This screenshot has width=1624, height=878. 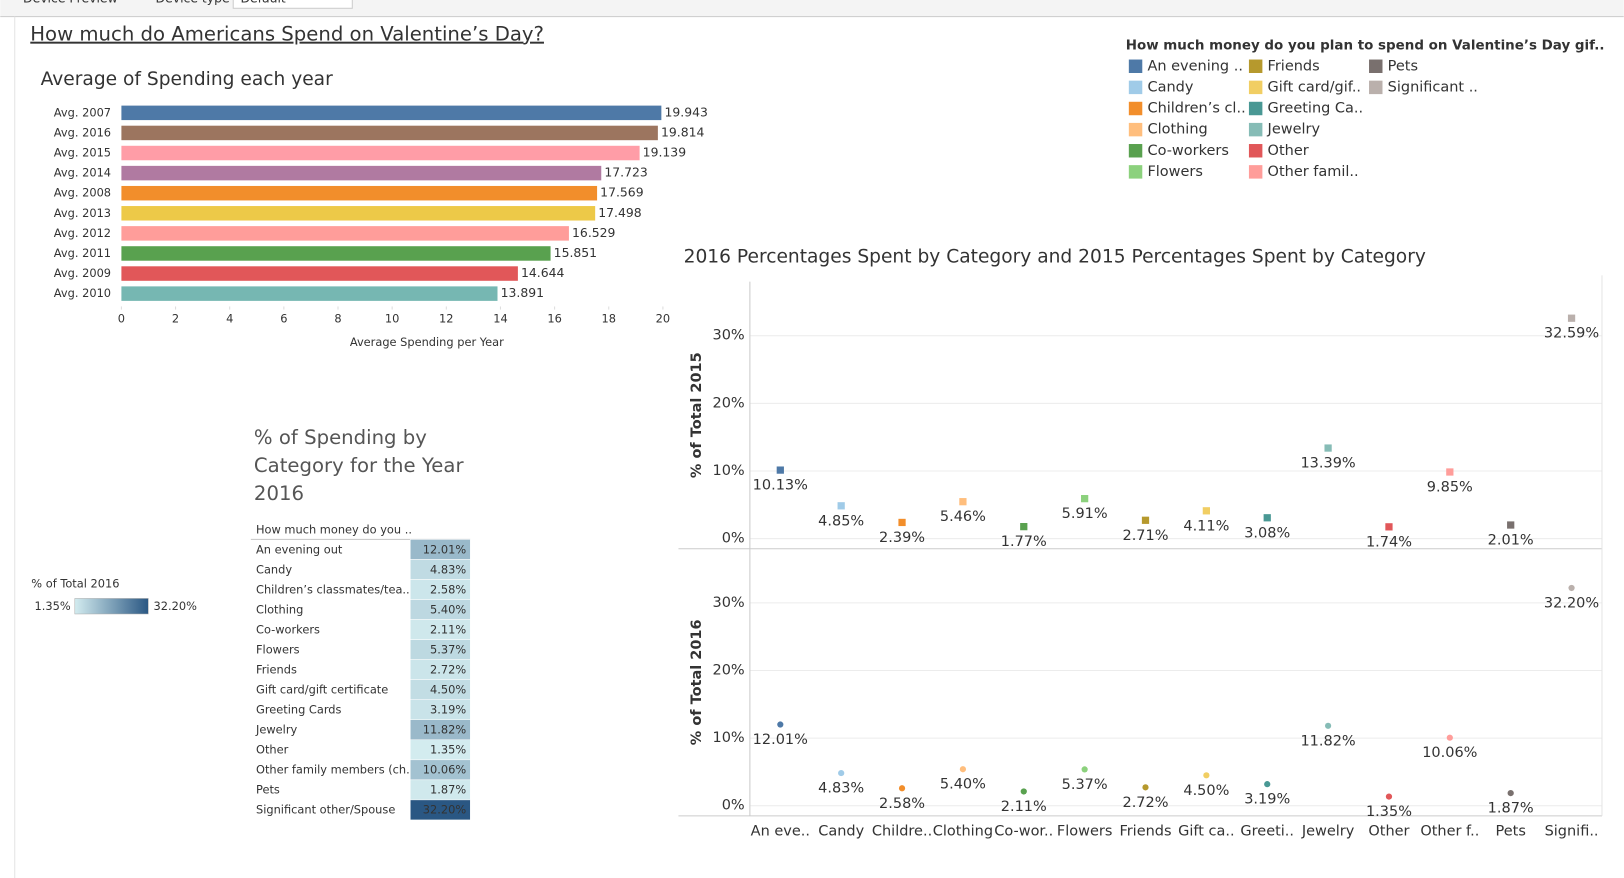 I want to click on cell-value: 12.01%, so click(x=445, y=549).